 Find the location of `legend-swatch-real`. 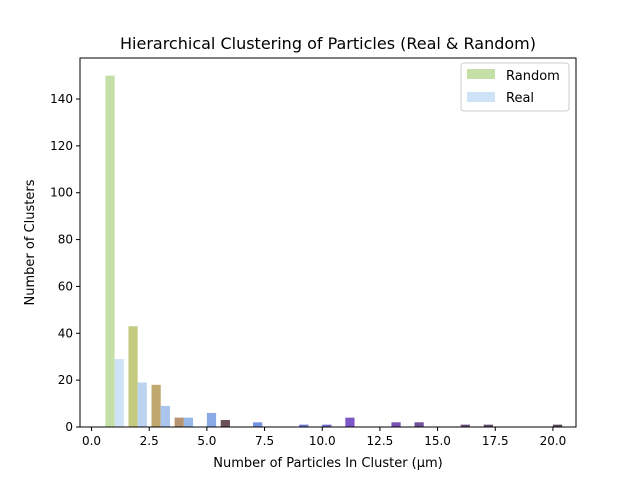

legend-swatch-real is located at coordinates (481, 97).